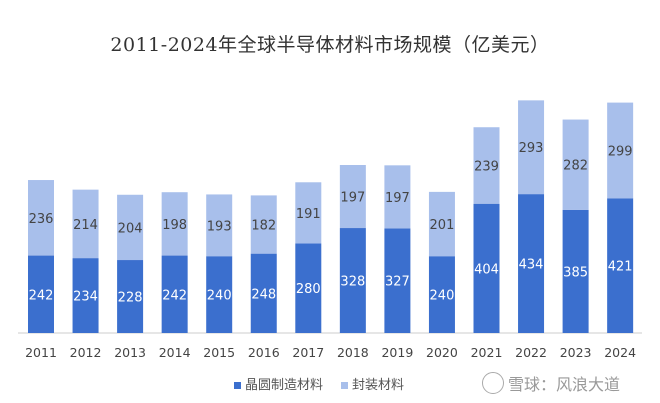 The width and height of the screenshot is (660, 403). Describe the element at coordinates (41, 352) in the screenshot. I see `x-tick-label-2011: 2011` at that location.